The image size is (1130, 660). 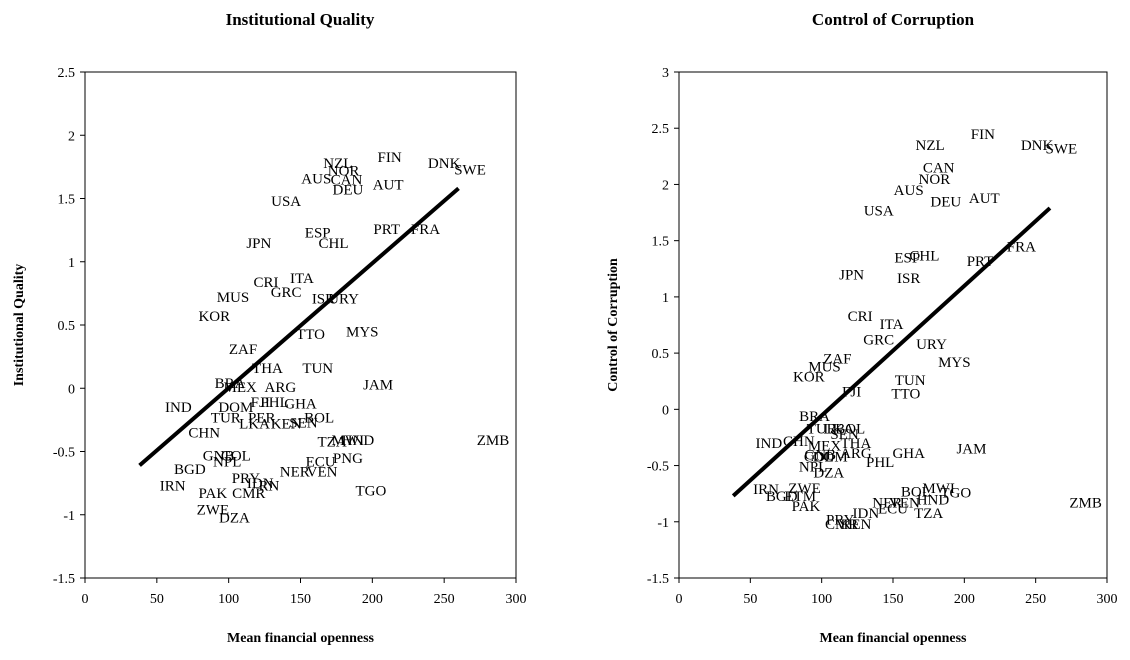 What do you see at coordinates (1107, 599) in the screenshot?
I see `chart2-x-tick-label: 300` at bounding box center [1107, 599].